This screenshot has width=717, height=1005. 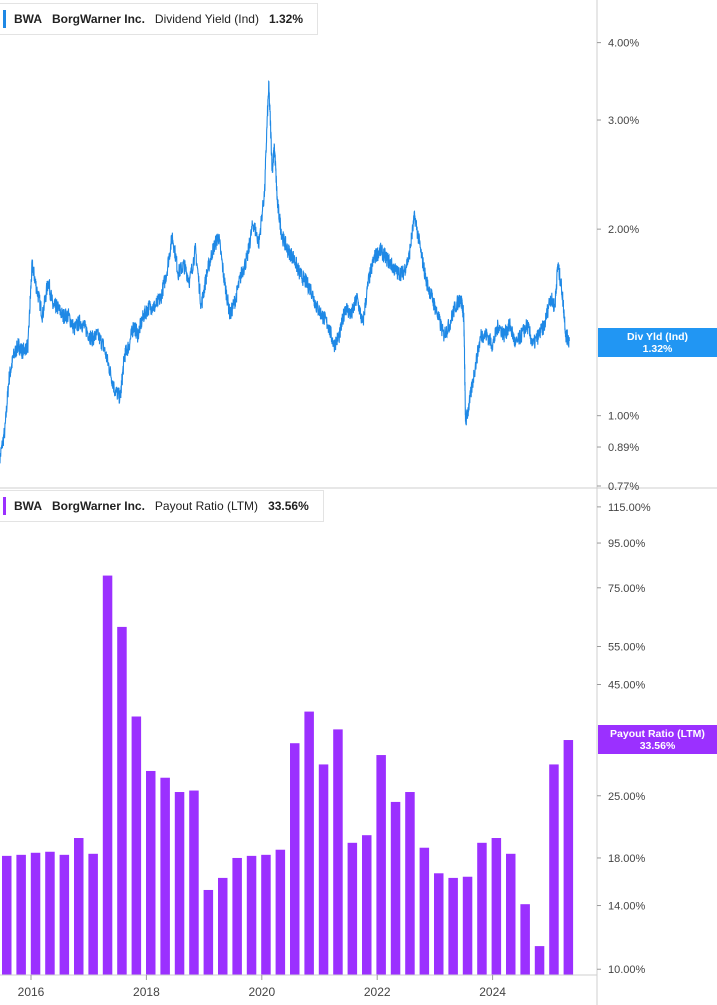 I want to click on top-legend-ticker: BWA, so click(x=28, y=19).